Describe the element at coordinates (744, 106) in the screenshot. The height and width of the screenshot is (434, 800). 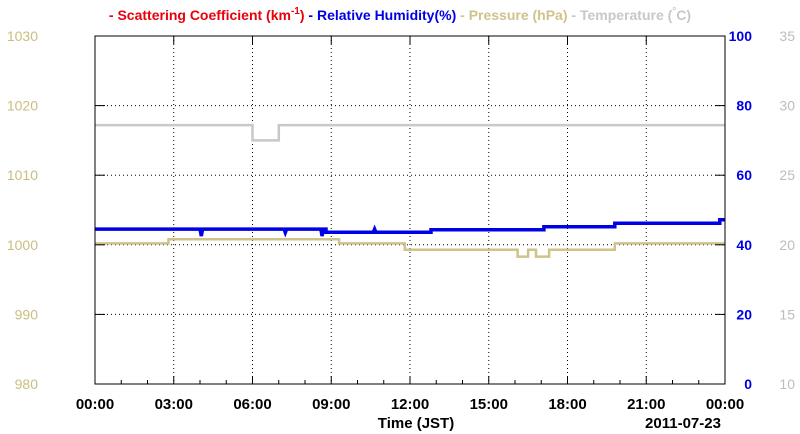
I see `y-tick-label-humidity: 80` at that location.